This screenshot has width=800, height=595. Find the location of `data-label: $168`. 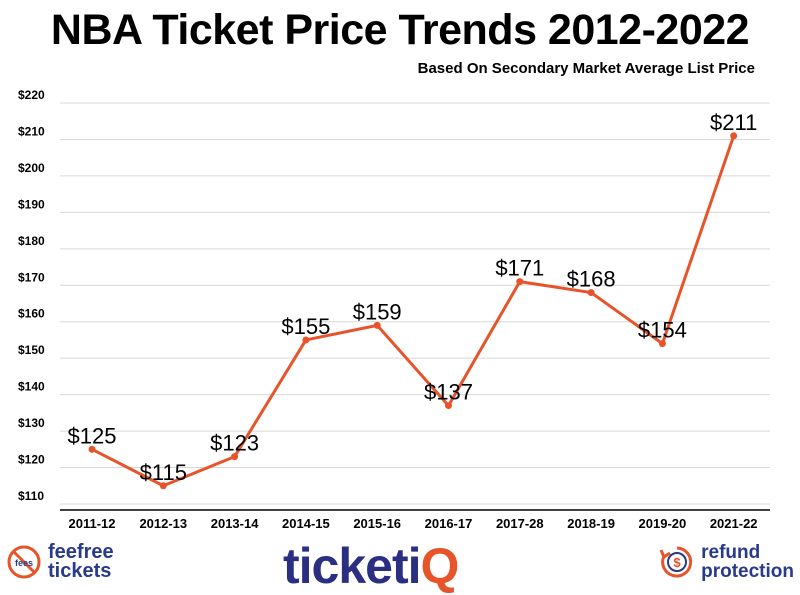

data-label: $168 is located at coordinates (591, 279).